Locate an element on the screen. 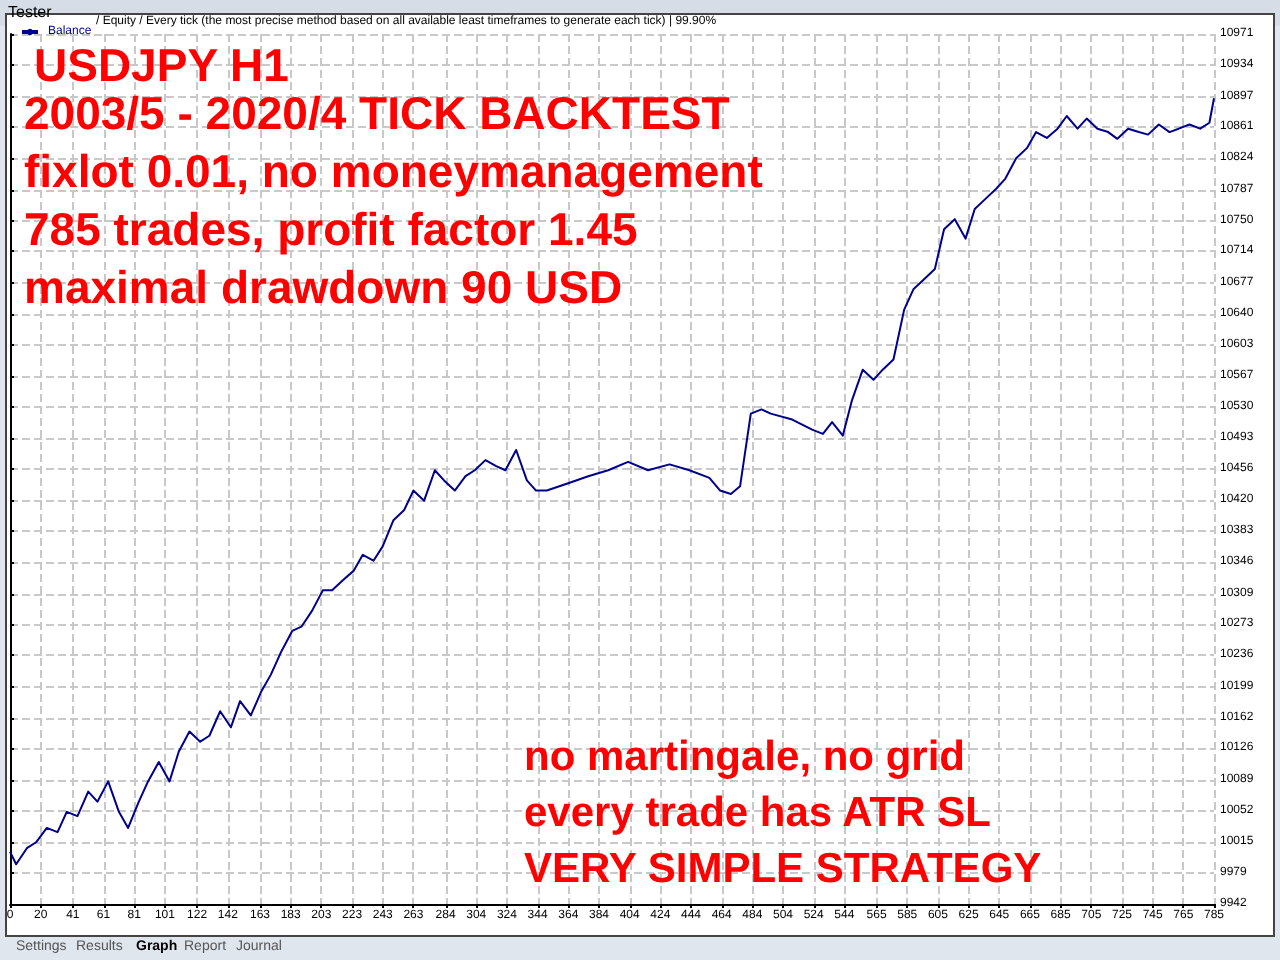 The width and height of the screenshot is (1280, 960). chart-title: USDJPY H1 is located at coordinates (162, 65).